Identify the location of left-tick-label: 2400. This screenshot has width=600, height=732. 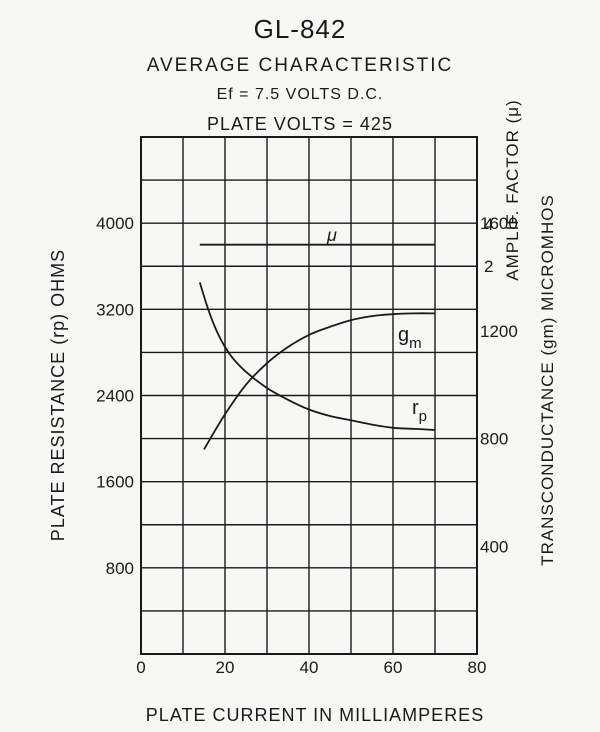
(115, 396).